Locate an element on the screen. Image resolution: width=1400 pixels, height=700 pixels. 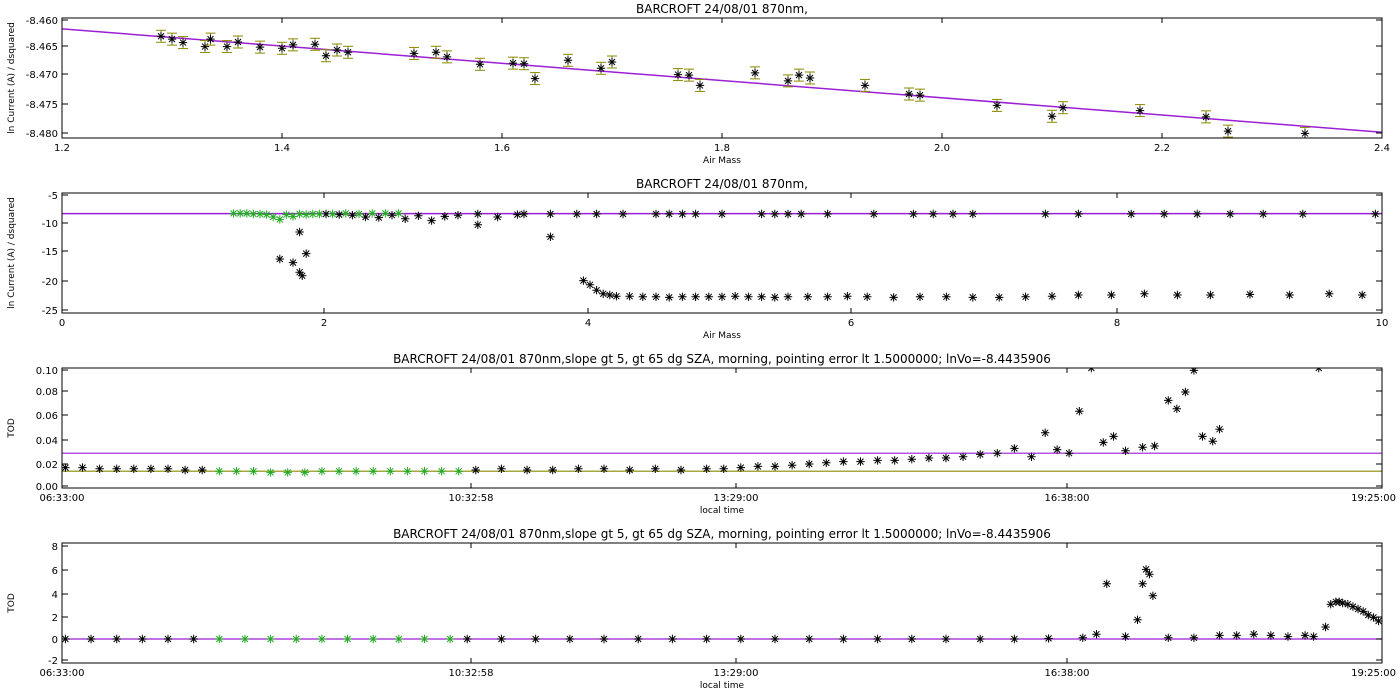
x-tick-label: 13:29:00 is located at coordinates (736, 673).